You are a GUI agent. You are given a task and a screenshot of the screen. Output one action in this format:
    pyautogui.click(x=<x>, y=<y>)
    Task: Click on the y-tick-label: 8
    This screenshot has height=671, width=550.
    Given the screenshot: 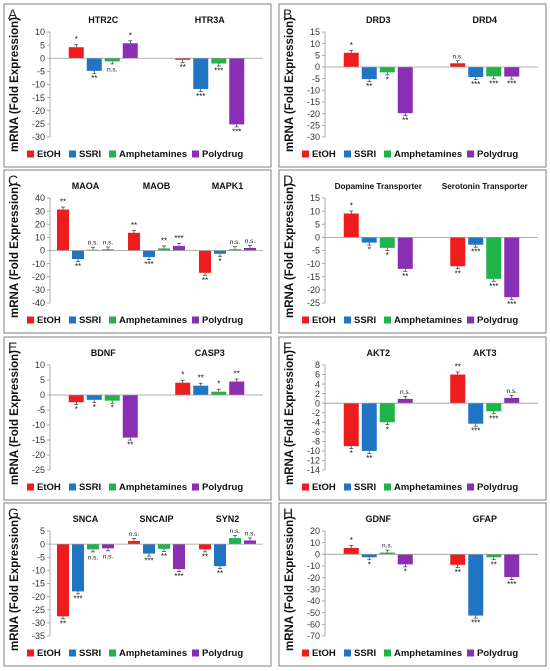 What is the action you would take?
    pyautogui.click(x=317, y=365)
    